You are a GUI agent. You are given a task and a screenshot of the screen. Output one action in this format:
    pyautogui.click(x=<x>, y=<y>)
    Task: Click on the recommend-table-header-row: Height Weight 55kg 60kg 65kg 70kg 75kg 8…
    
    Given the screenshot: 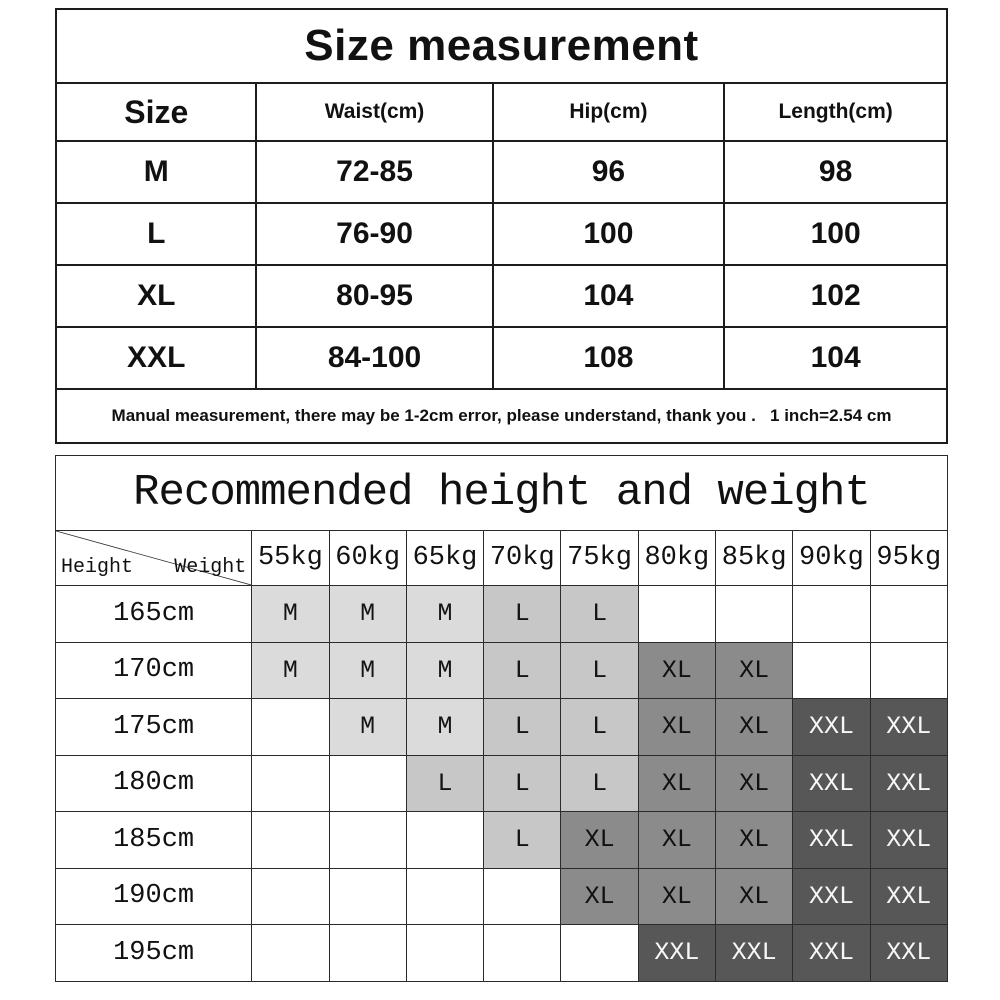 What is the action you would take?
    pyautogui.click(x=501, y=558)
    